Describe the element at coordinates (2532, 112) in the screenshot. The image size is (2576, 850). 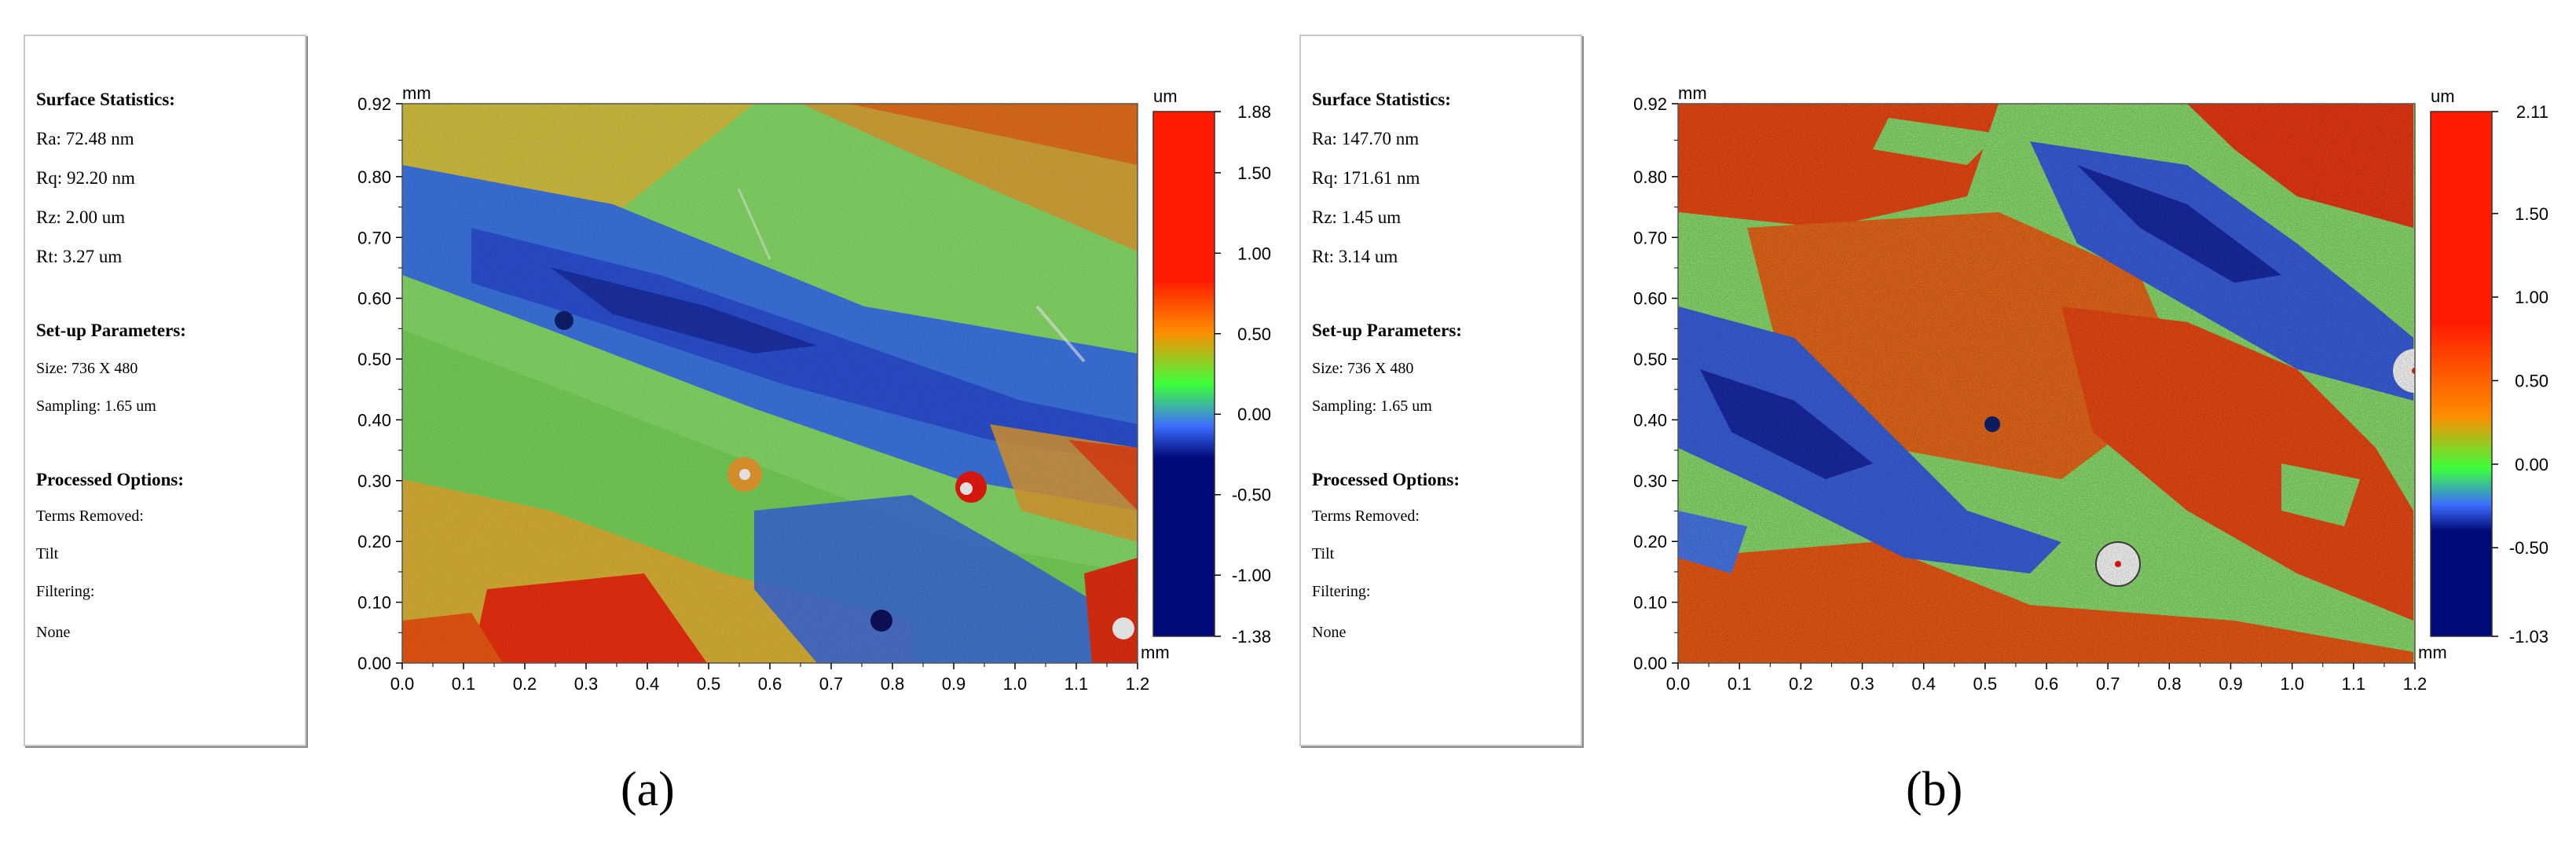
I see `colorbar-tick-label: 2.11` at that location.